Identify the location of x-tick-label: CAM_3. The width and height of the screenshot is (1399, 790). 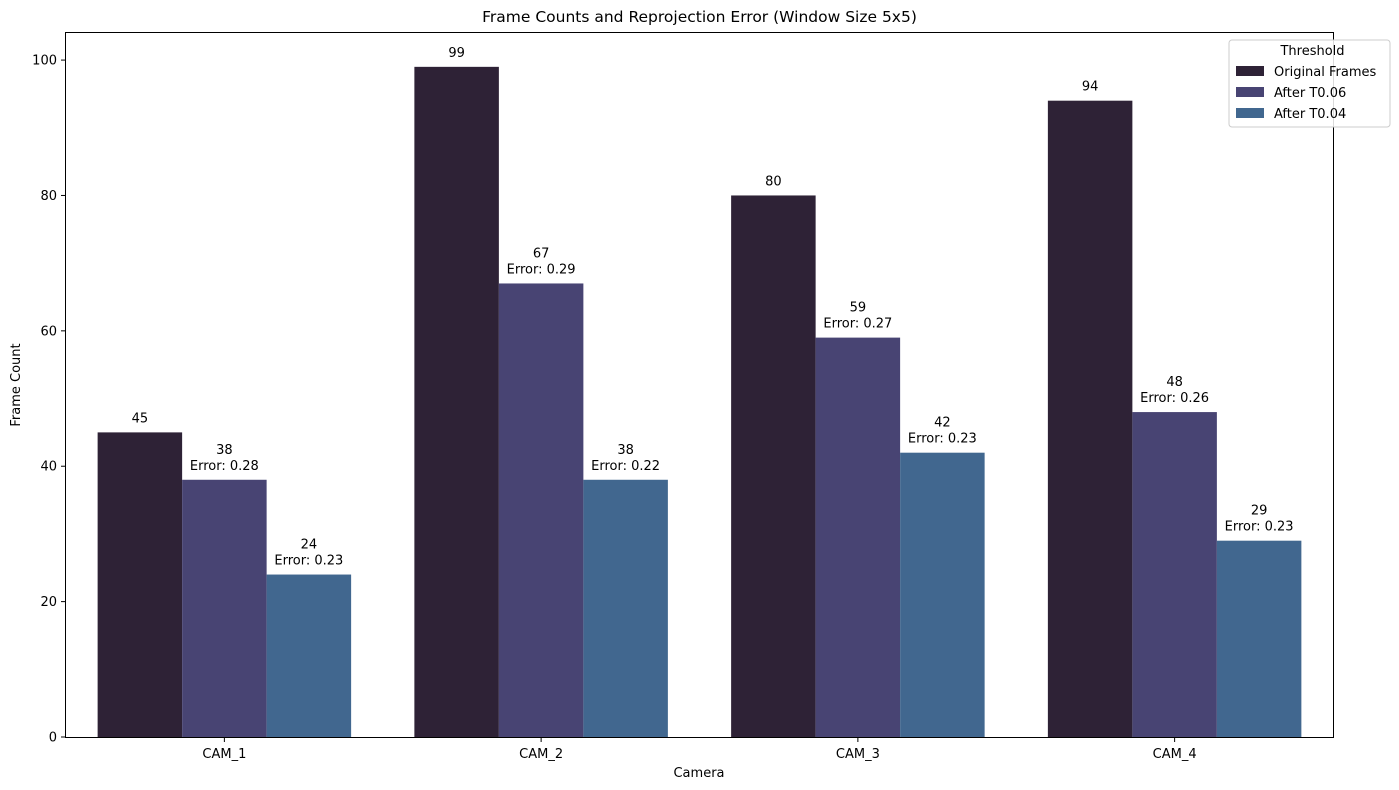
(858, 754).